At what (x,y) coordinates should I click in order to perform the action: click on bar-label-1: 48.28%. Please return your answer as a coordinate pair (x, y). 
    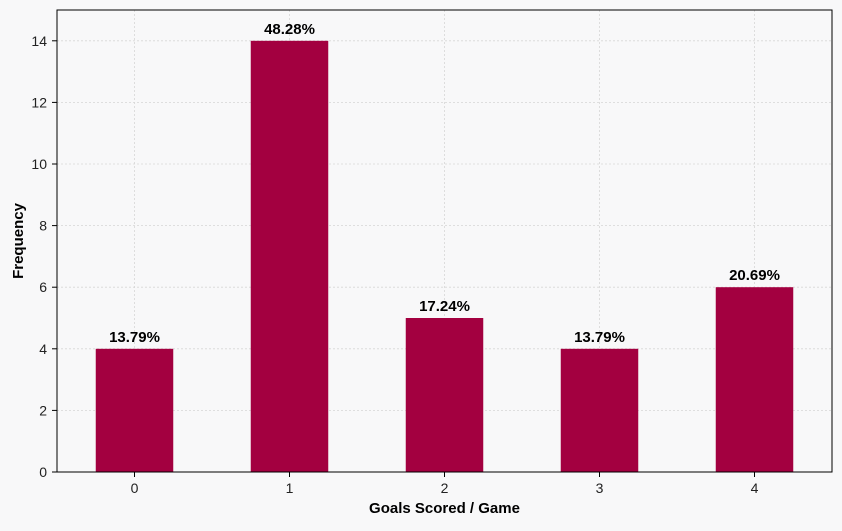
    Looking at the image, I should click on (289, 29).